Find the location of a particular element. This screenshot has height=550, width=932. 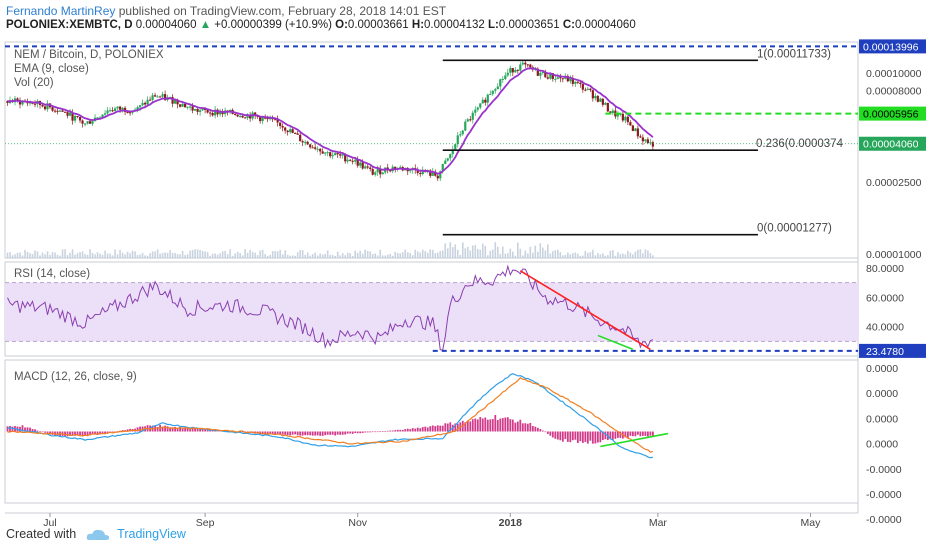

fib-label: 0.236(0.0000374 is located at coordinates (800, 144).